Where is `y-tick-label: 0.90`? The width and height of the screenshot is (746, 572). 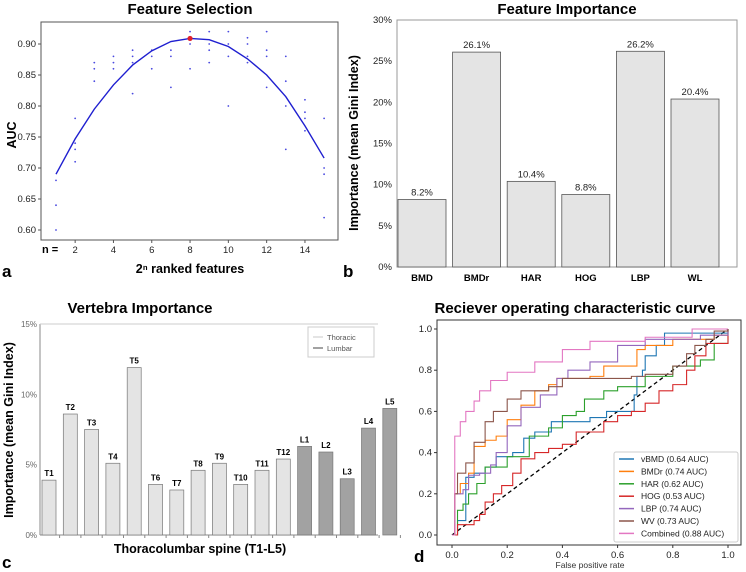
y-tick-label: 0.90 is located at coordinates (27, 44).